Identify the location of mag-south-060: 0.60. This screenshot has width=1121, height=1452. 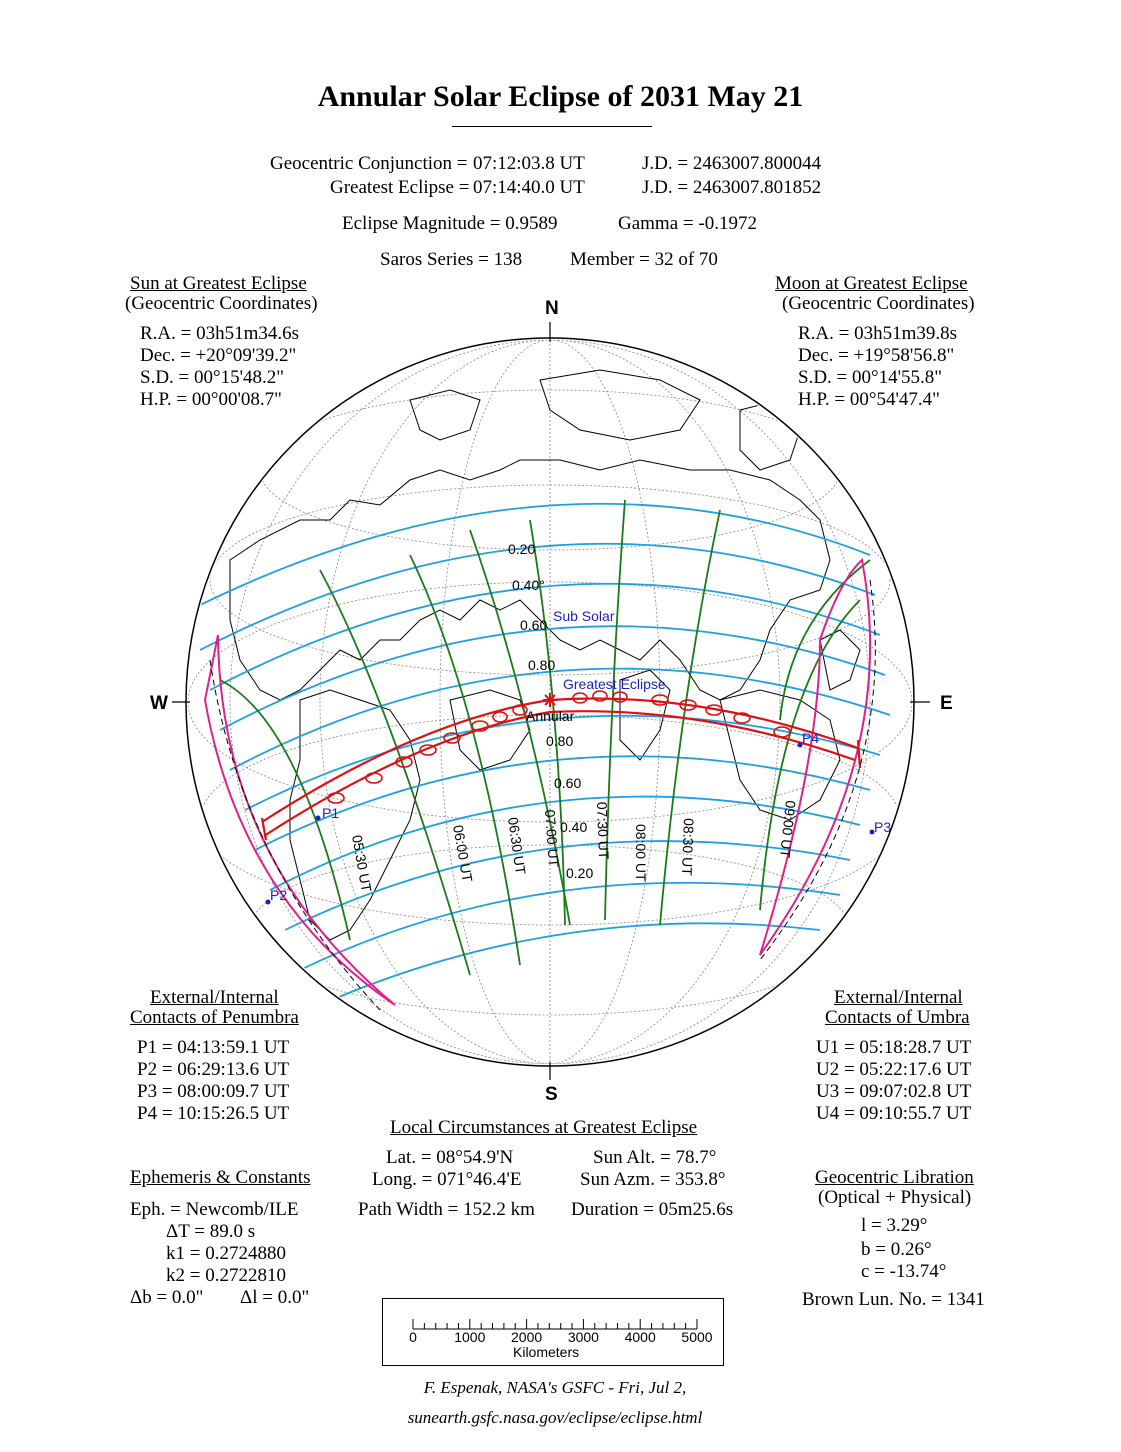
(567, 783).